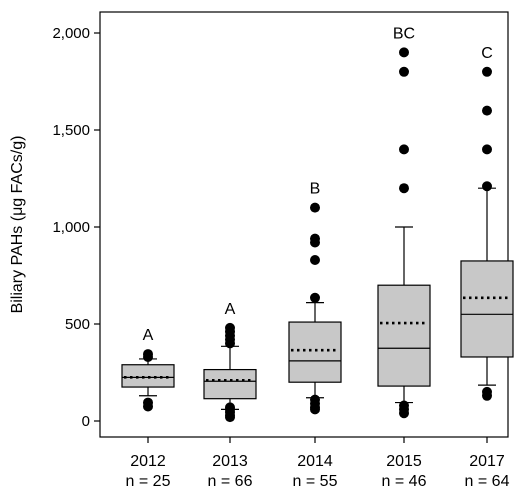 The height and width of the screenshot is (496, 515). Describe the element at coordinates (86, 421) in the screenshot. I see `y-tick-label: 0` at that location.